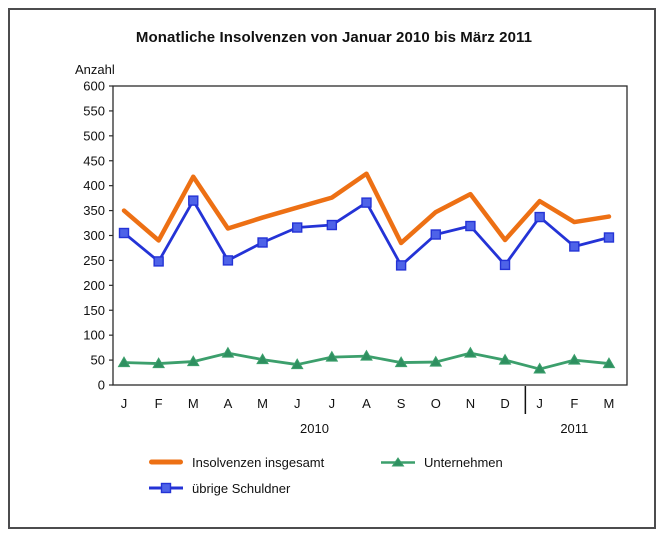 Image resolution: width=668 pixels, height=537 pixels. What do you see at coordinates (574, 428) in the screenshot?
I see `year-label: 2011` at bounding box center [574, 428].